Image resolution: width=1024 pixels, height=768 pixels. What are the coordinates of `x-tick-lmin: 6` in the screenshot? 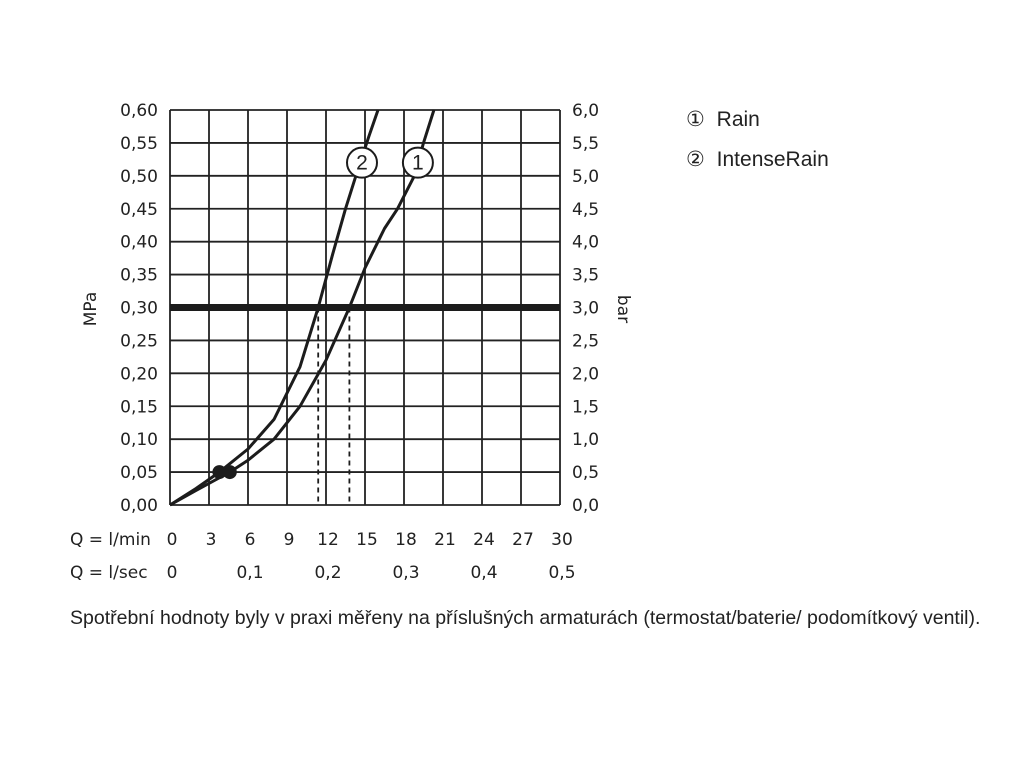 It's located at (250, 540).